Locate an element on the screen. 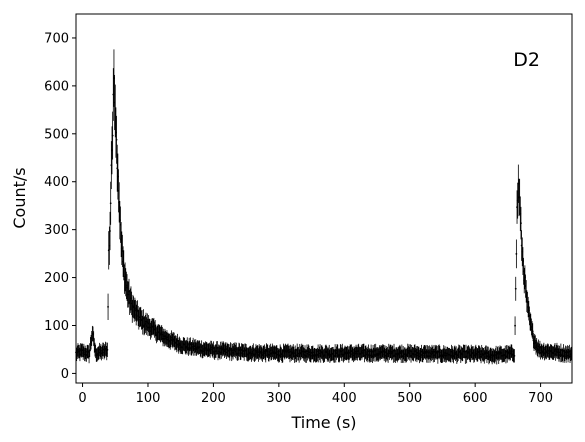 This screenshot has width=585, height=442. x-axis: 0 100 200 300 400 500 600 700 is located at coordinates (315, 394).